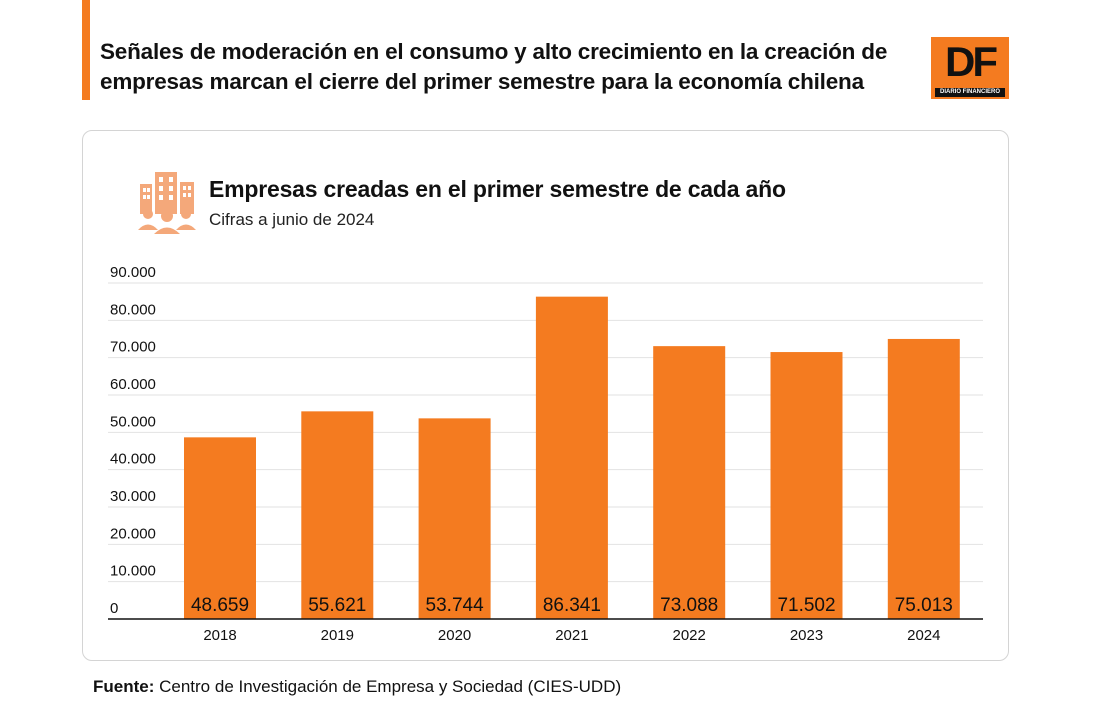  Describe the element at coordinates (292, 219) in the screenshot. I see `chart-subtitle: Cifras a junio de 2024` at that location.